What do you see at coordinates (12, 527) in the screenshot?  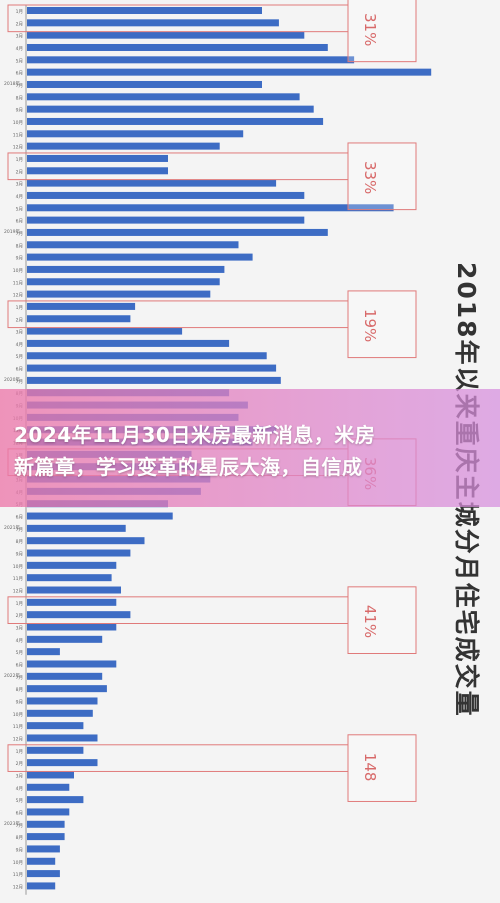 I see `year-label: 2021年` at bounding box center [12, 527].